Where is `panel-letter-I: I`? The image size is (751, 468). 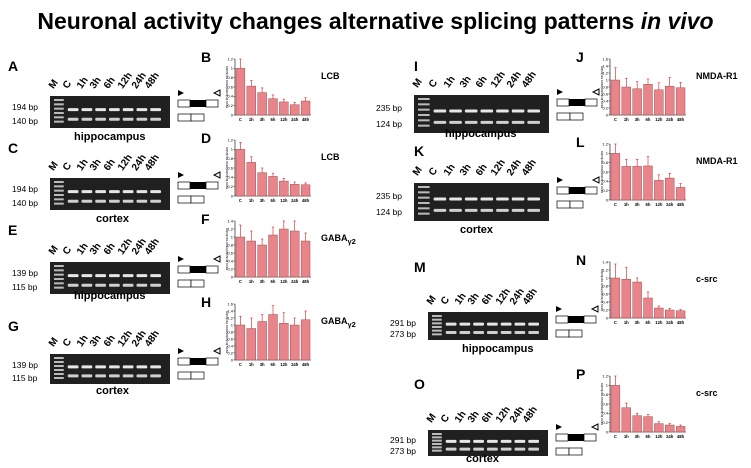
panel-letter-I: I is located at coordinates (416, 66).